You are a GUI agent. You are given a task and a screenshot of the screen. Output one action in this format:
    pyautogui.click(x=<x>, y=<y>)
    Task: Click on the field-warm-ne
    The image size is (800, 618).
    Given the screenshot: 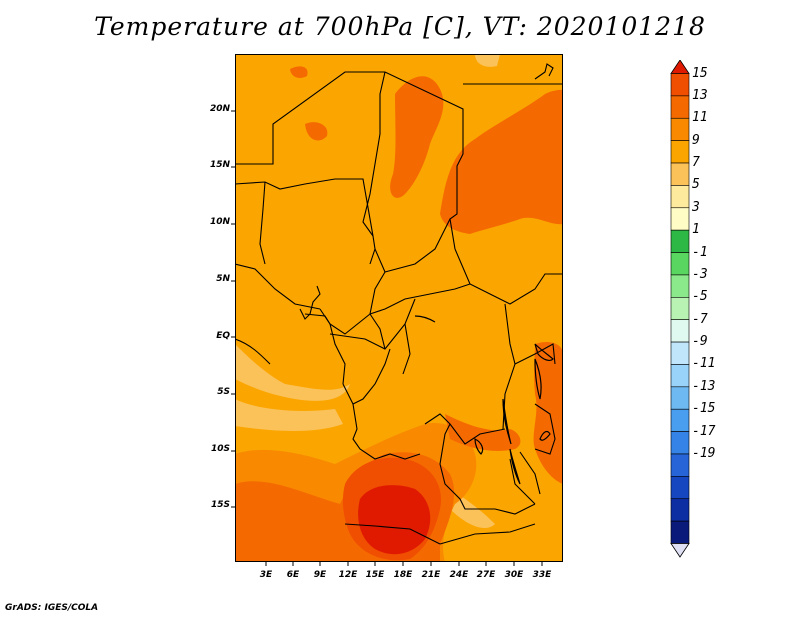 What is the action you would take?
    pyautogui.click(x=501, y=161)
    